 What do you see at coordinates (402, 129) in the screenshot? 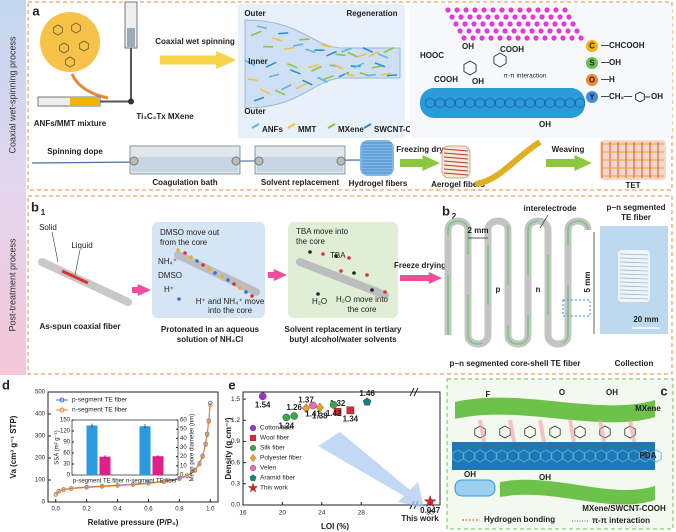
I see `legend-label: SWCNT-COOH` at bounding box center [402, 129].